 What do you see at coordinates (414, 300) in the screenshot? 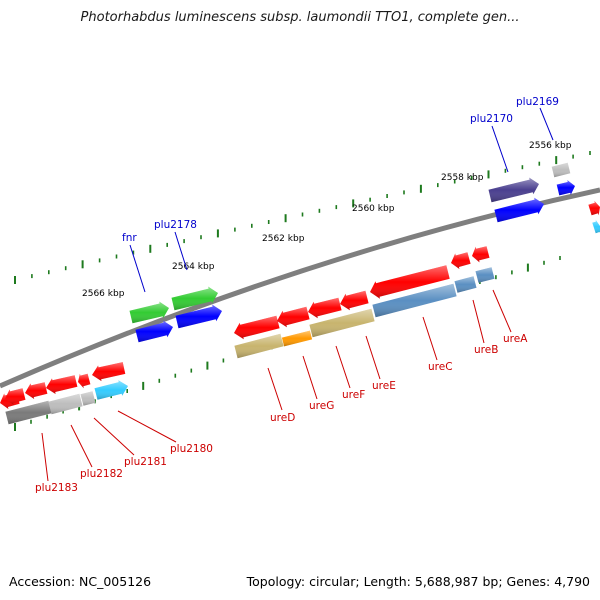
I see `cds-ureC-shade` at bounding box center [414, 300].